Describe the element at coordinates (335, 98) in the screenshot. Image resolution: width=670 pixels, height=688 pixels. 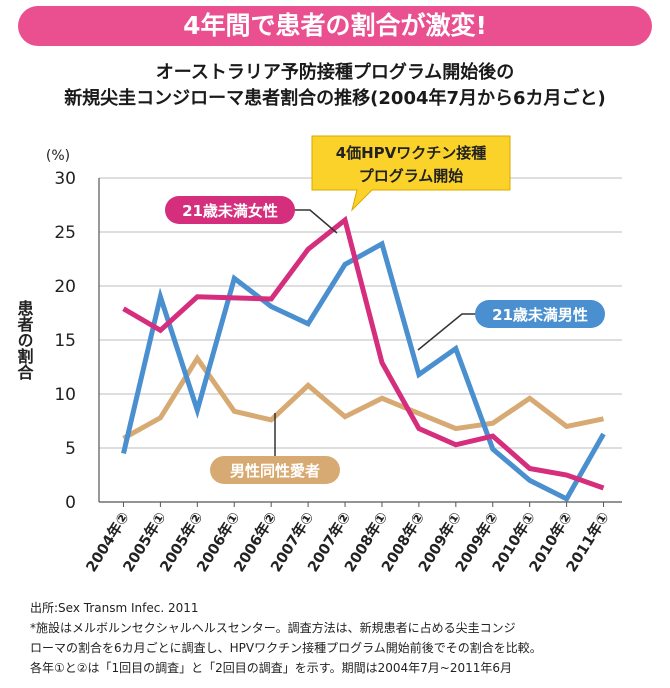
I see `chart-title-line-2: 新規尖圭コンジローマ患者割合の推移(2004年7月から6カ月ごと)` at that location.